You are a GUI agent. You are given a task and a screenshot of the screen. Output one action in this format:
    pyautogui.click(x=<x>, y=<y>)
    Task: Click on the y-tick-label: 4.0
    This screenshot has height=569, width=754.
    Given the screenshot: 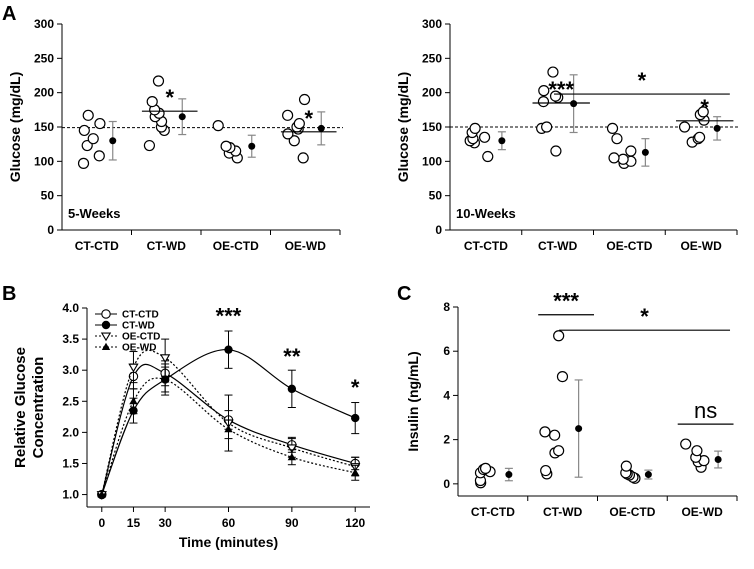 What is the action you would take?
    pyautogui.click(x=70, y=308)
    